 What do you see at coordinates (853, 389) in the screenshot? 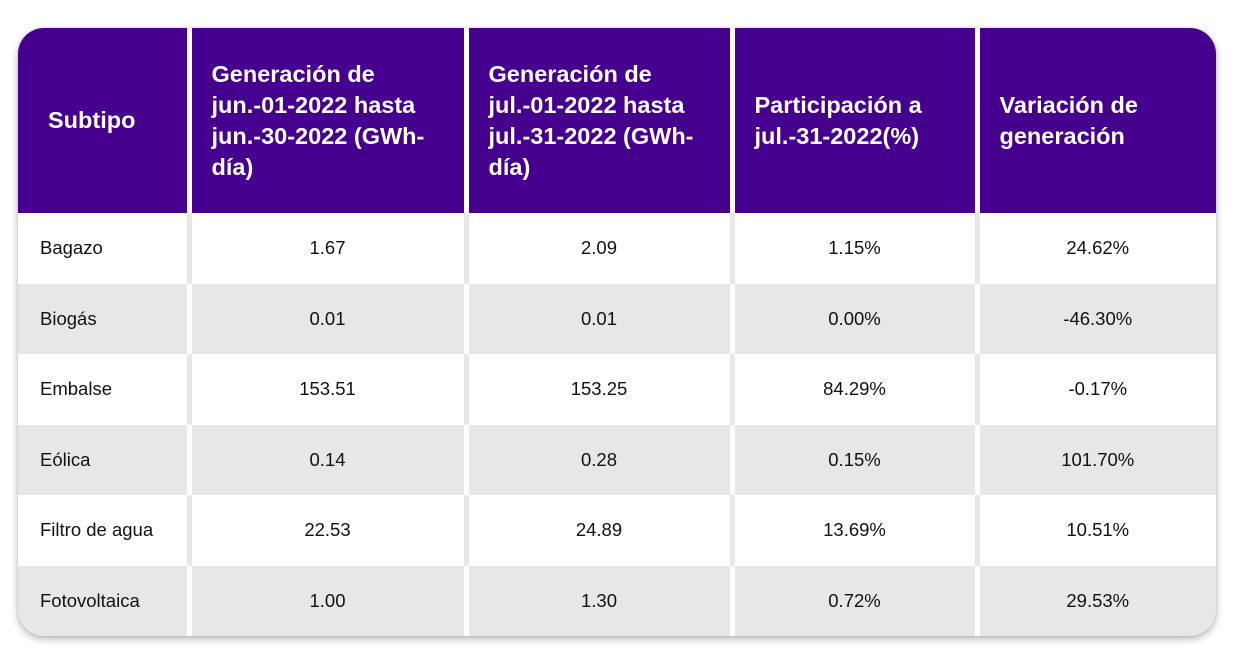
I see `cell-participacion: 84.29%` at bounding box center [853, 389].